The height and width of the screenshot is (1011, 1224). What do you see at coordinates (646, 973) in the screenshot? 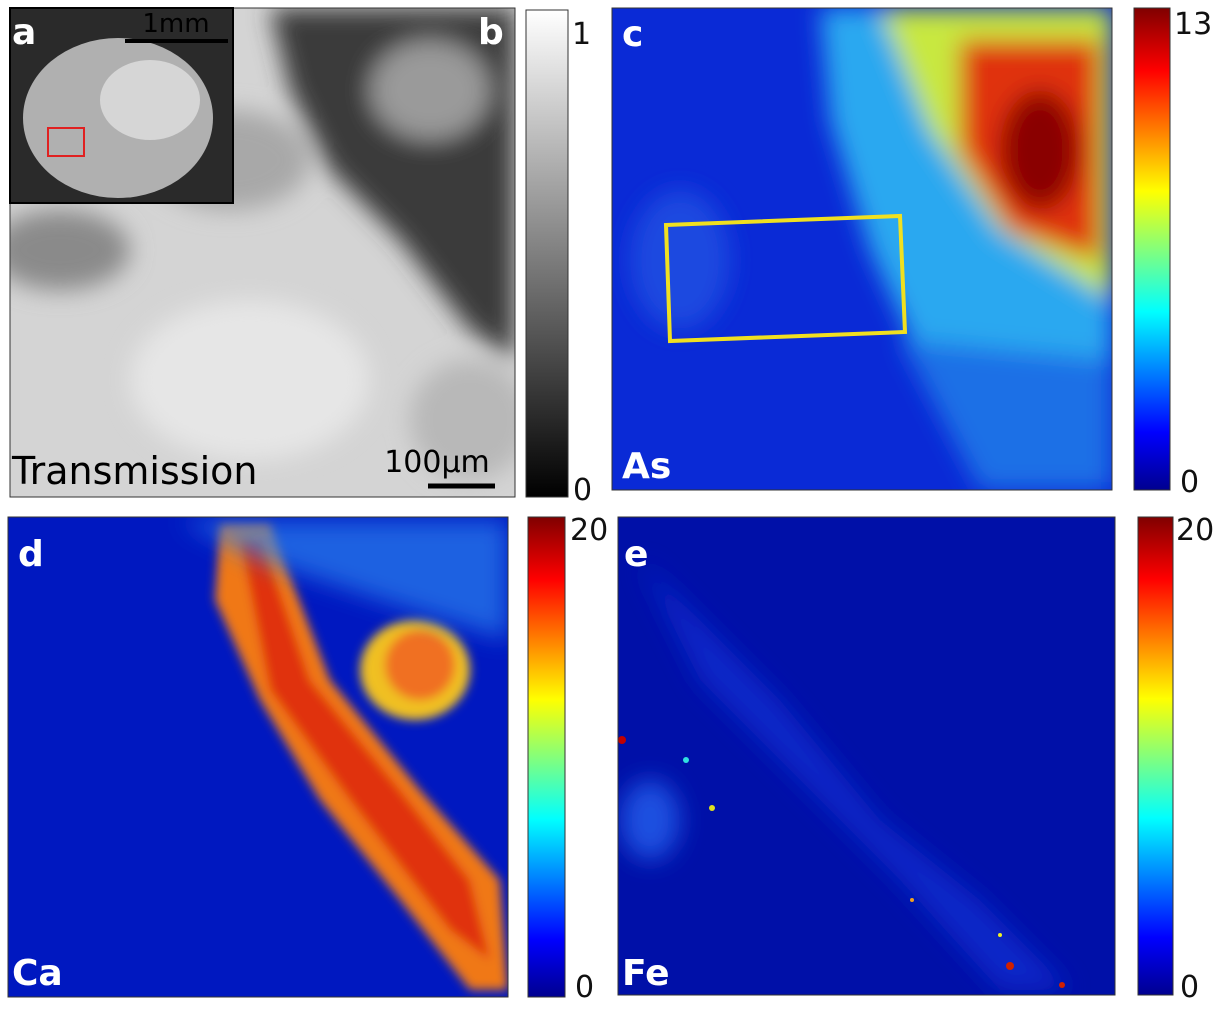
I see `element-label: Fe` at bounding box center [646, 973].